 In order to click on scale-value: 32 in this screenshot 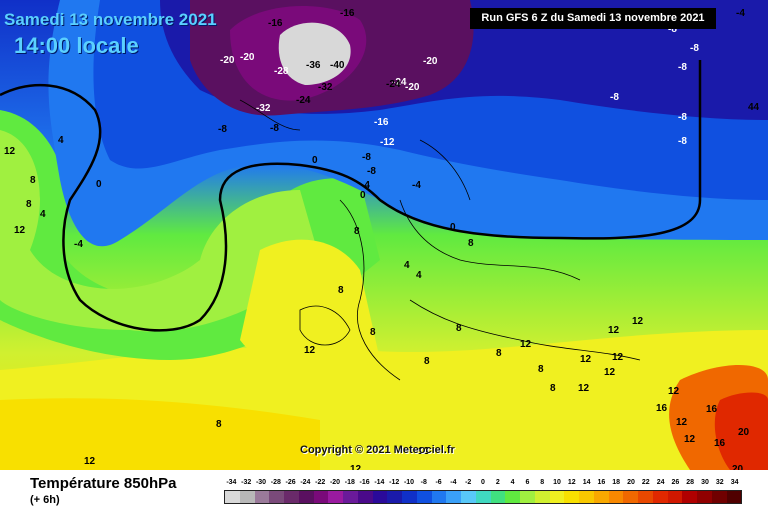, I will do `click(719, 482)`.